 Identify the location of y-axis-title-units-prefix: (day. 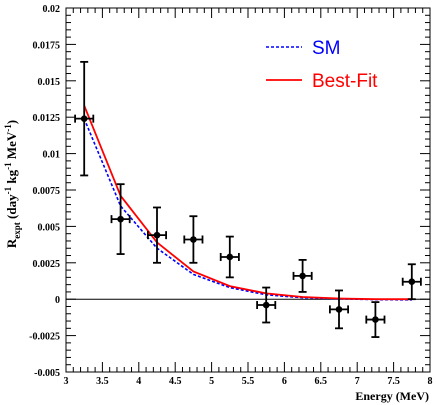
(11, 208).